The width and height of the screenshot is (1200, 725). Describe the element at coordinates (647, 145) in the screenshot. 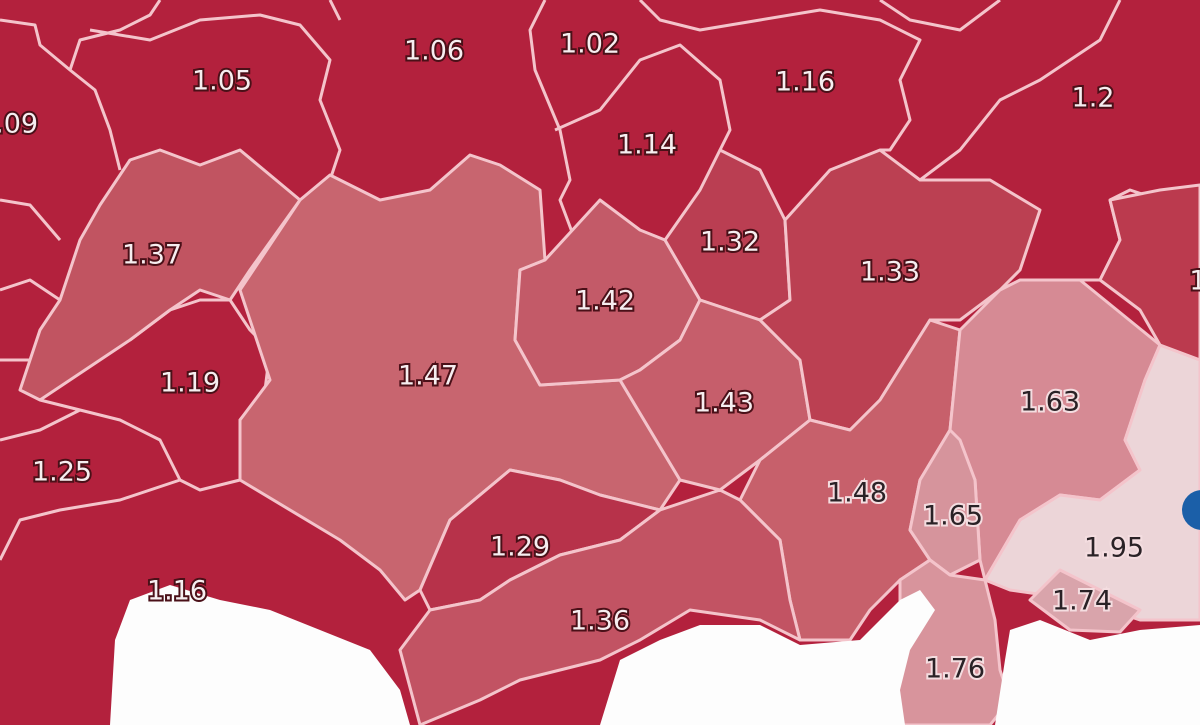

I see `label-1-14: 1.14` at that location.